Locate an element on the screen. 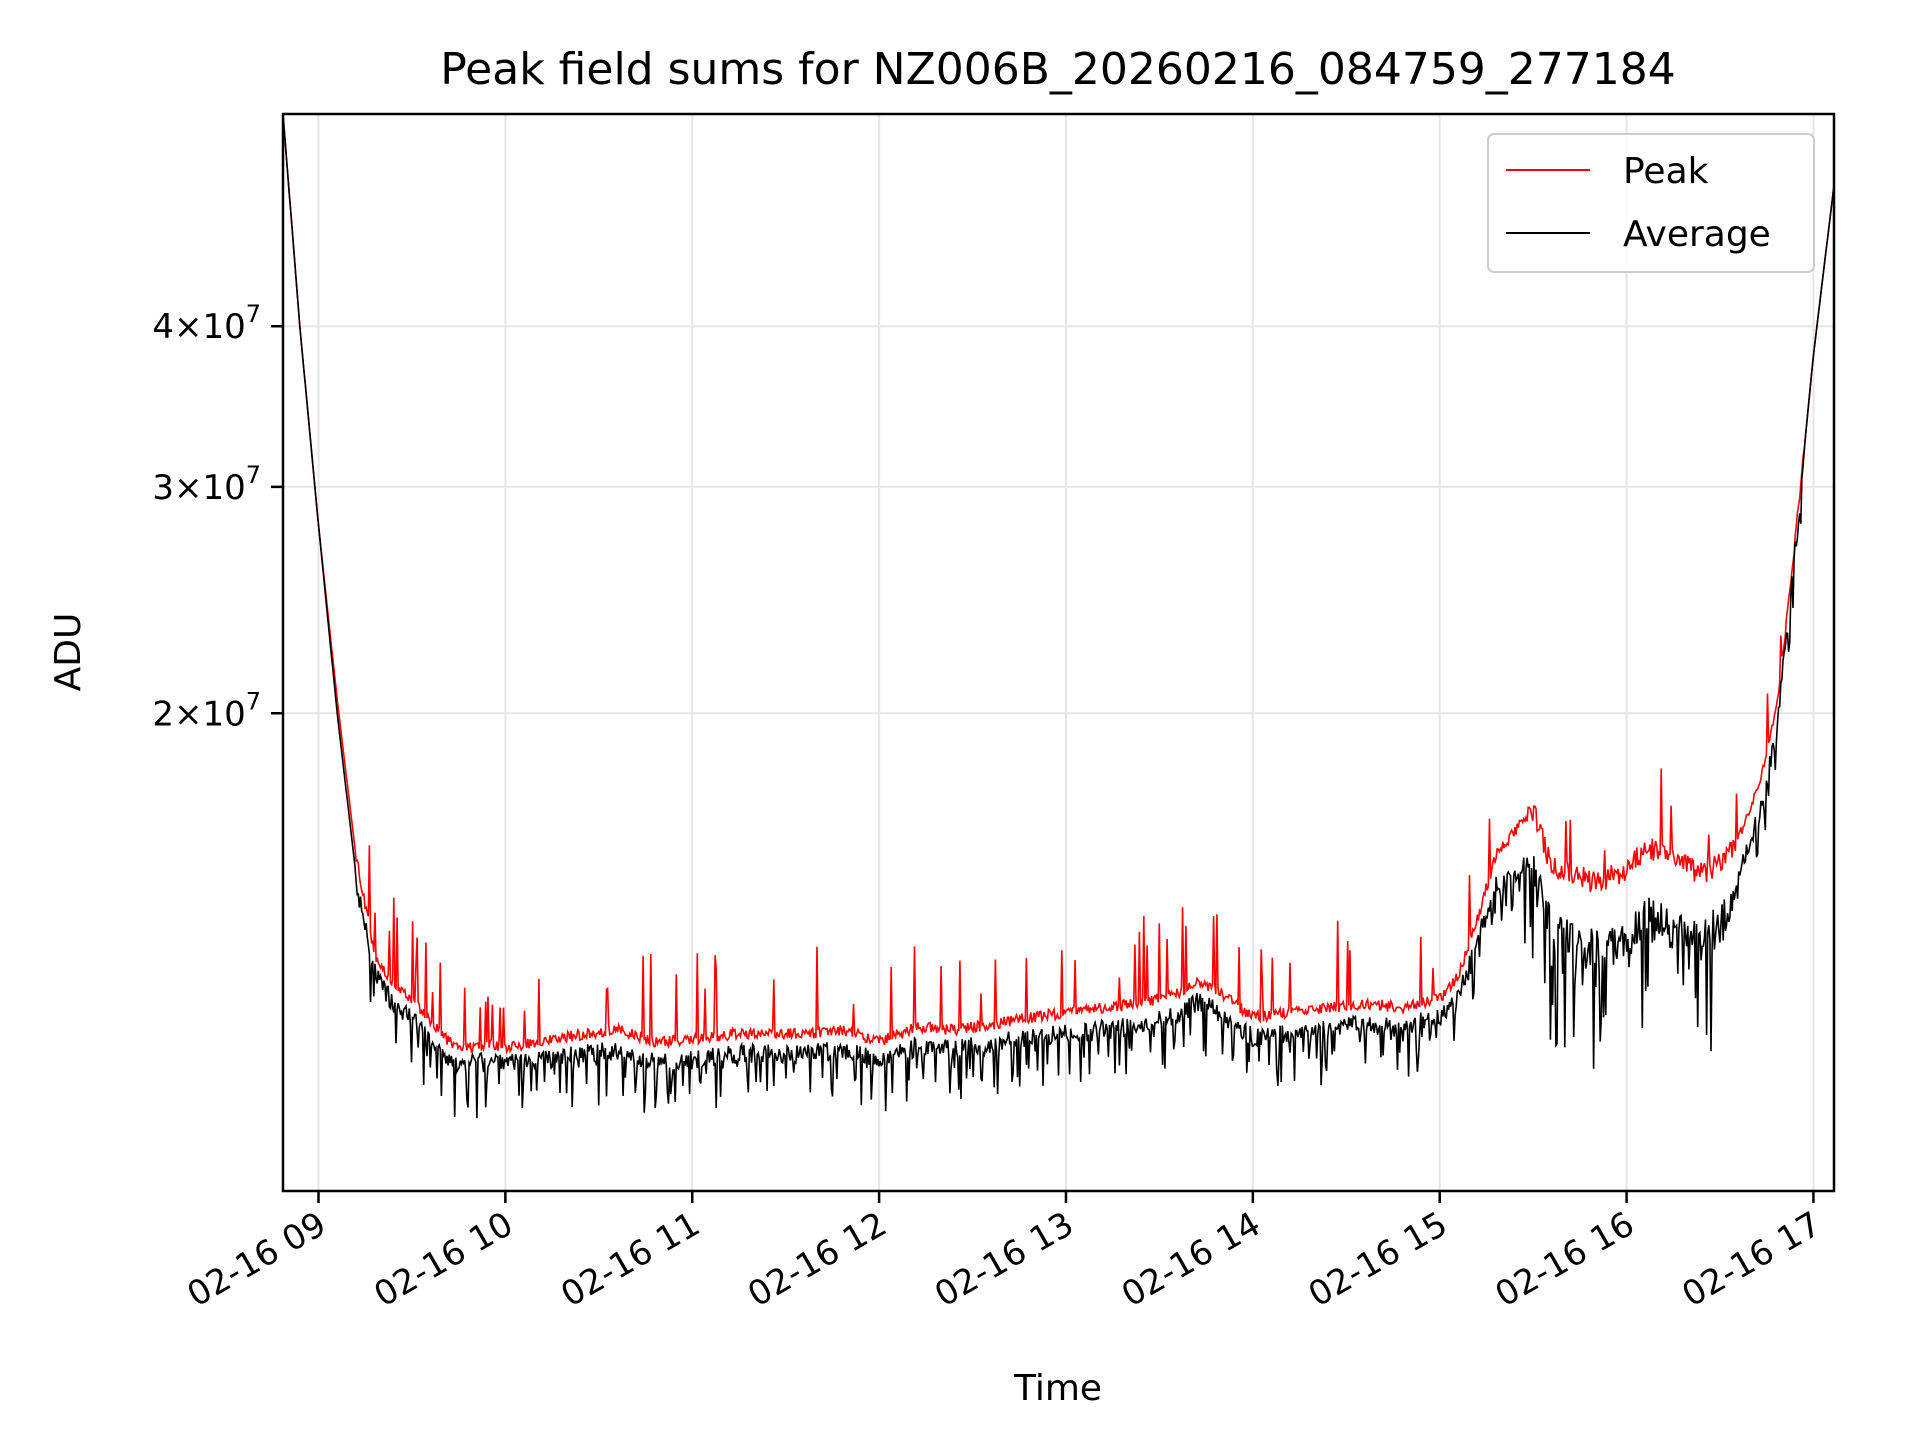  y-tick-label: 2×107 is located at coordinates (206, 710).